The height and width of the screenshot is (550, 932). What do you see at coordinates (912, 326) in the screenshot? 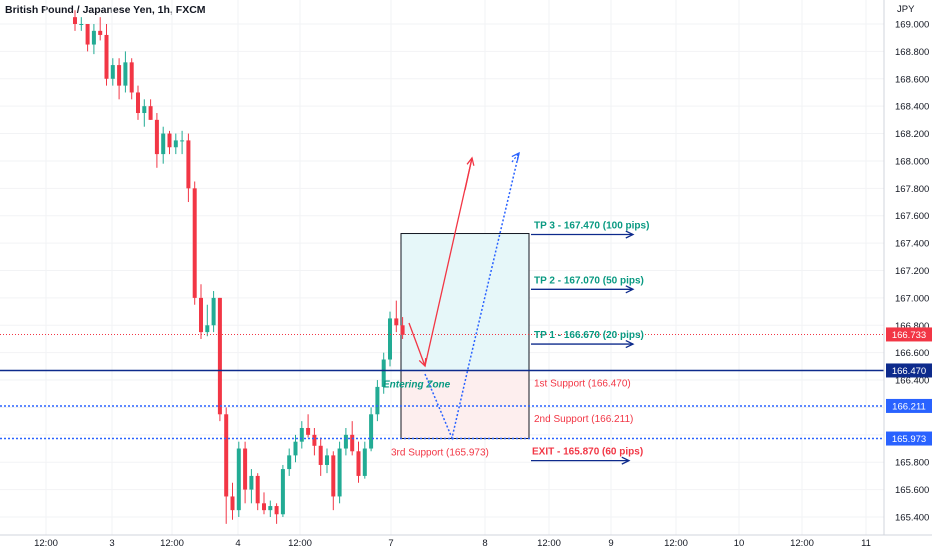
I see `price-tick-label: 166.800` at bounding box center [912, 326].